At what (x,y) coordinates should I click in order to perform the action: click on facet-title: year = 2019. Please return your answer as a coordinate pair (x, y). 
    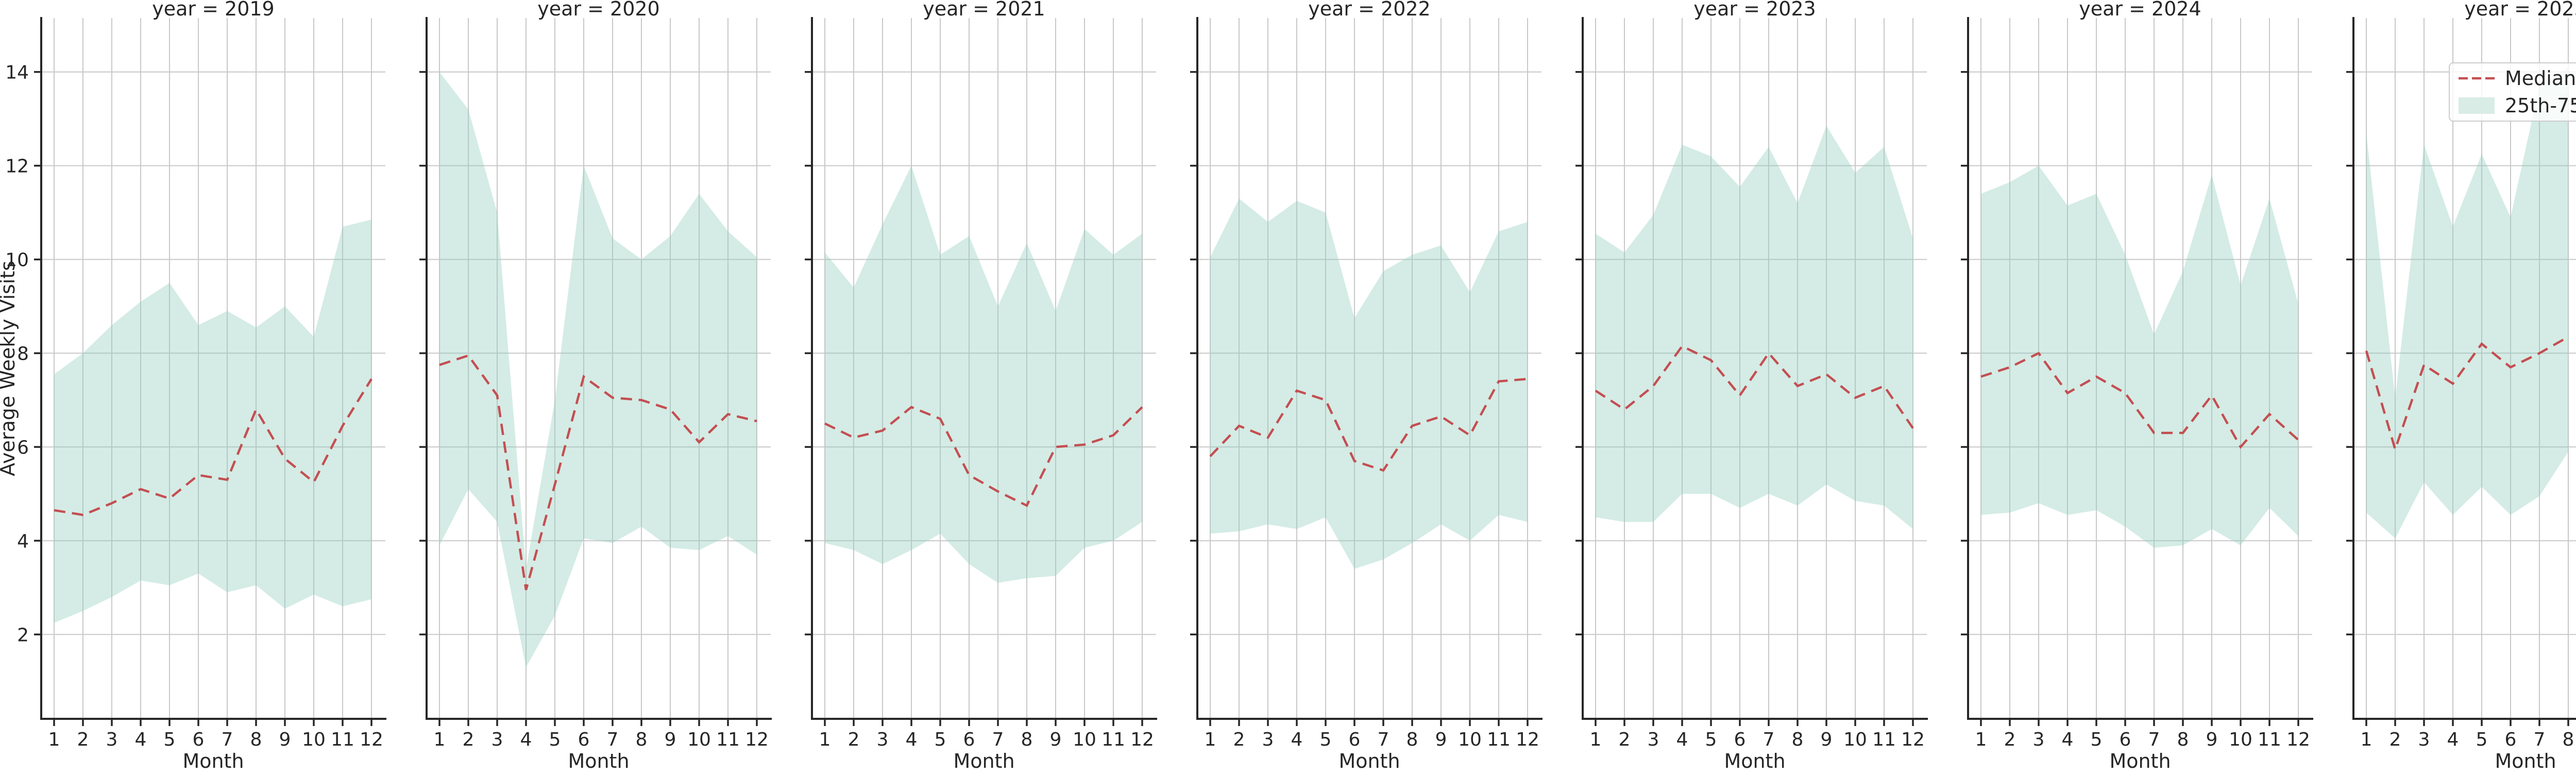
    Looking at the image, I should click on (213, 10).